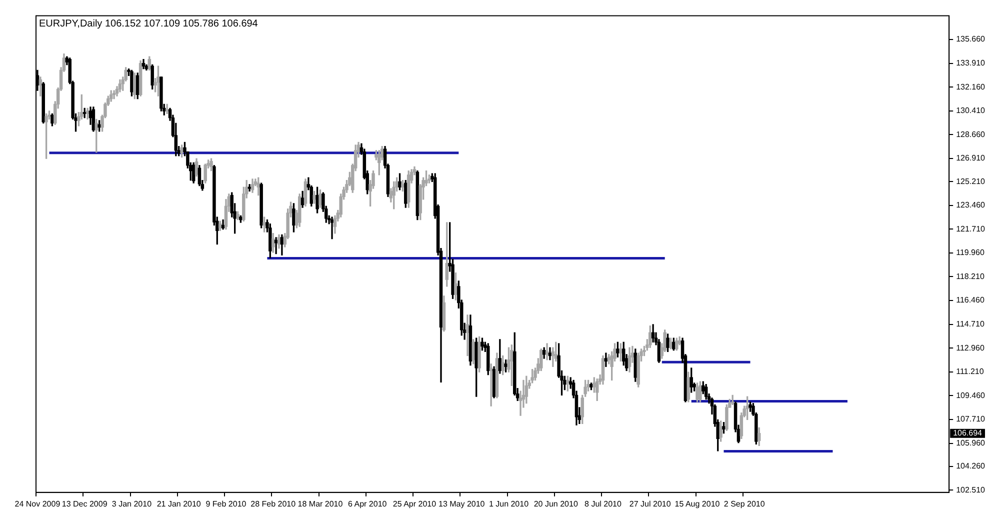  Describe the element at coordinates (971, 395) in the screenshot. I see `y-tick-label: 109.460` at that location.